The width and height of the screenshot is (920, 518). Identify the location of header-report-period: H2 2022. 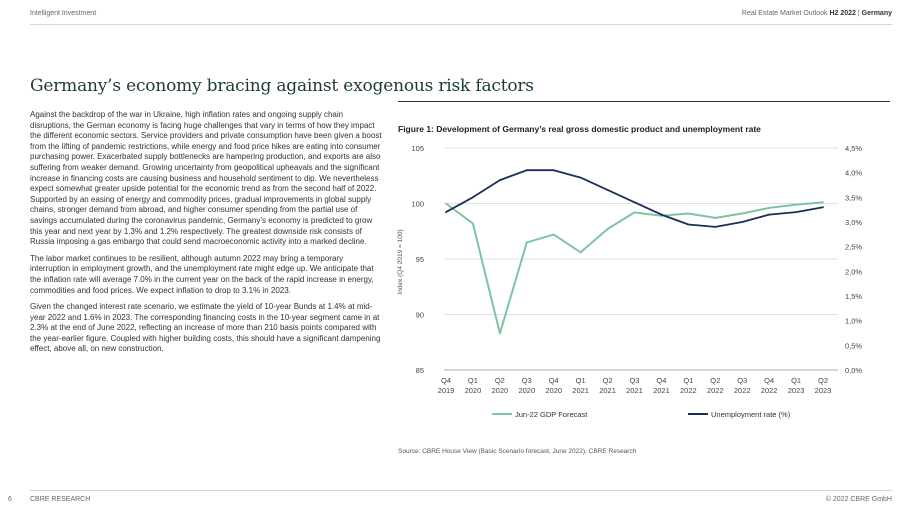
(842, 13).